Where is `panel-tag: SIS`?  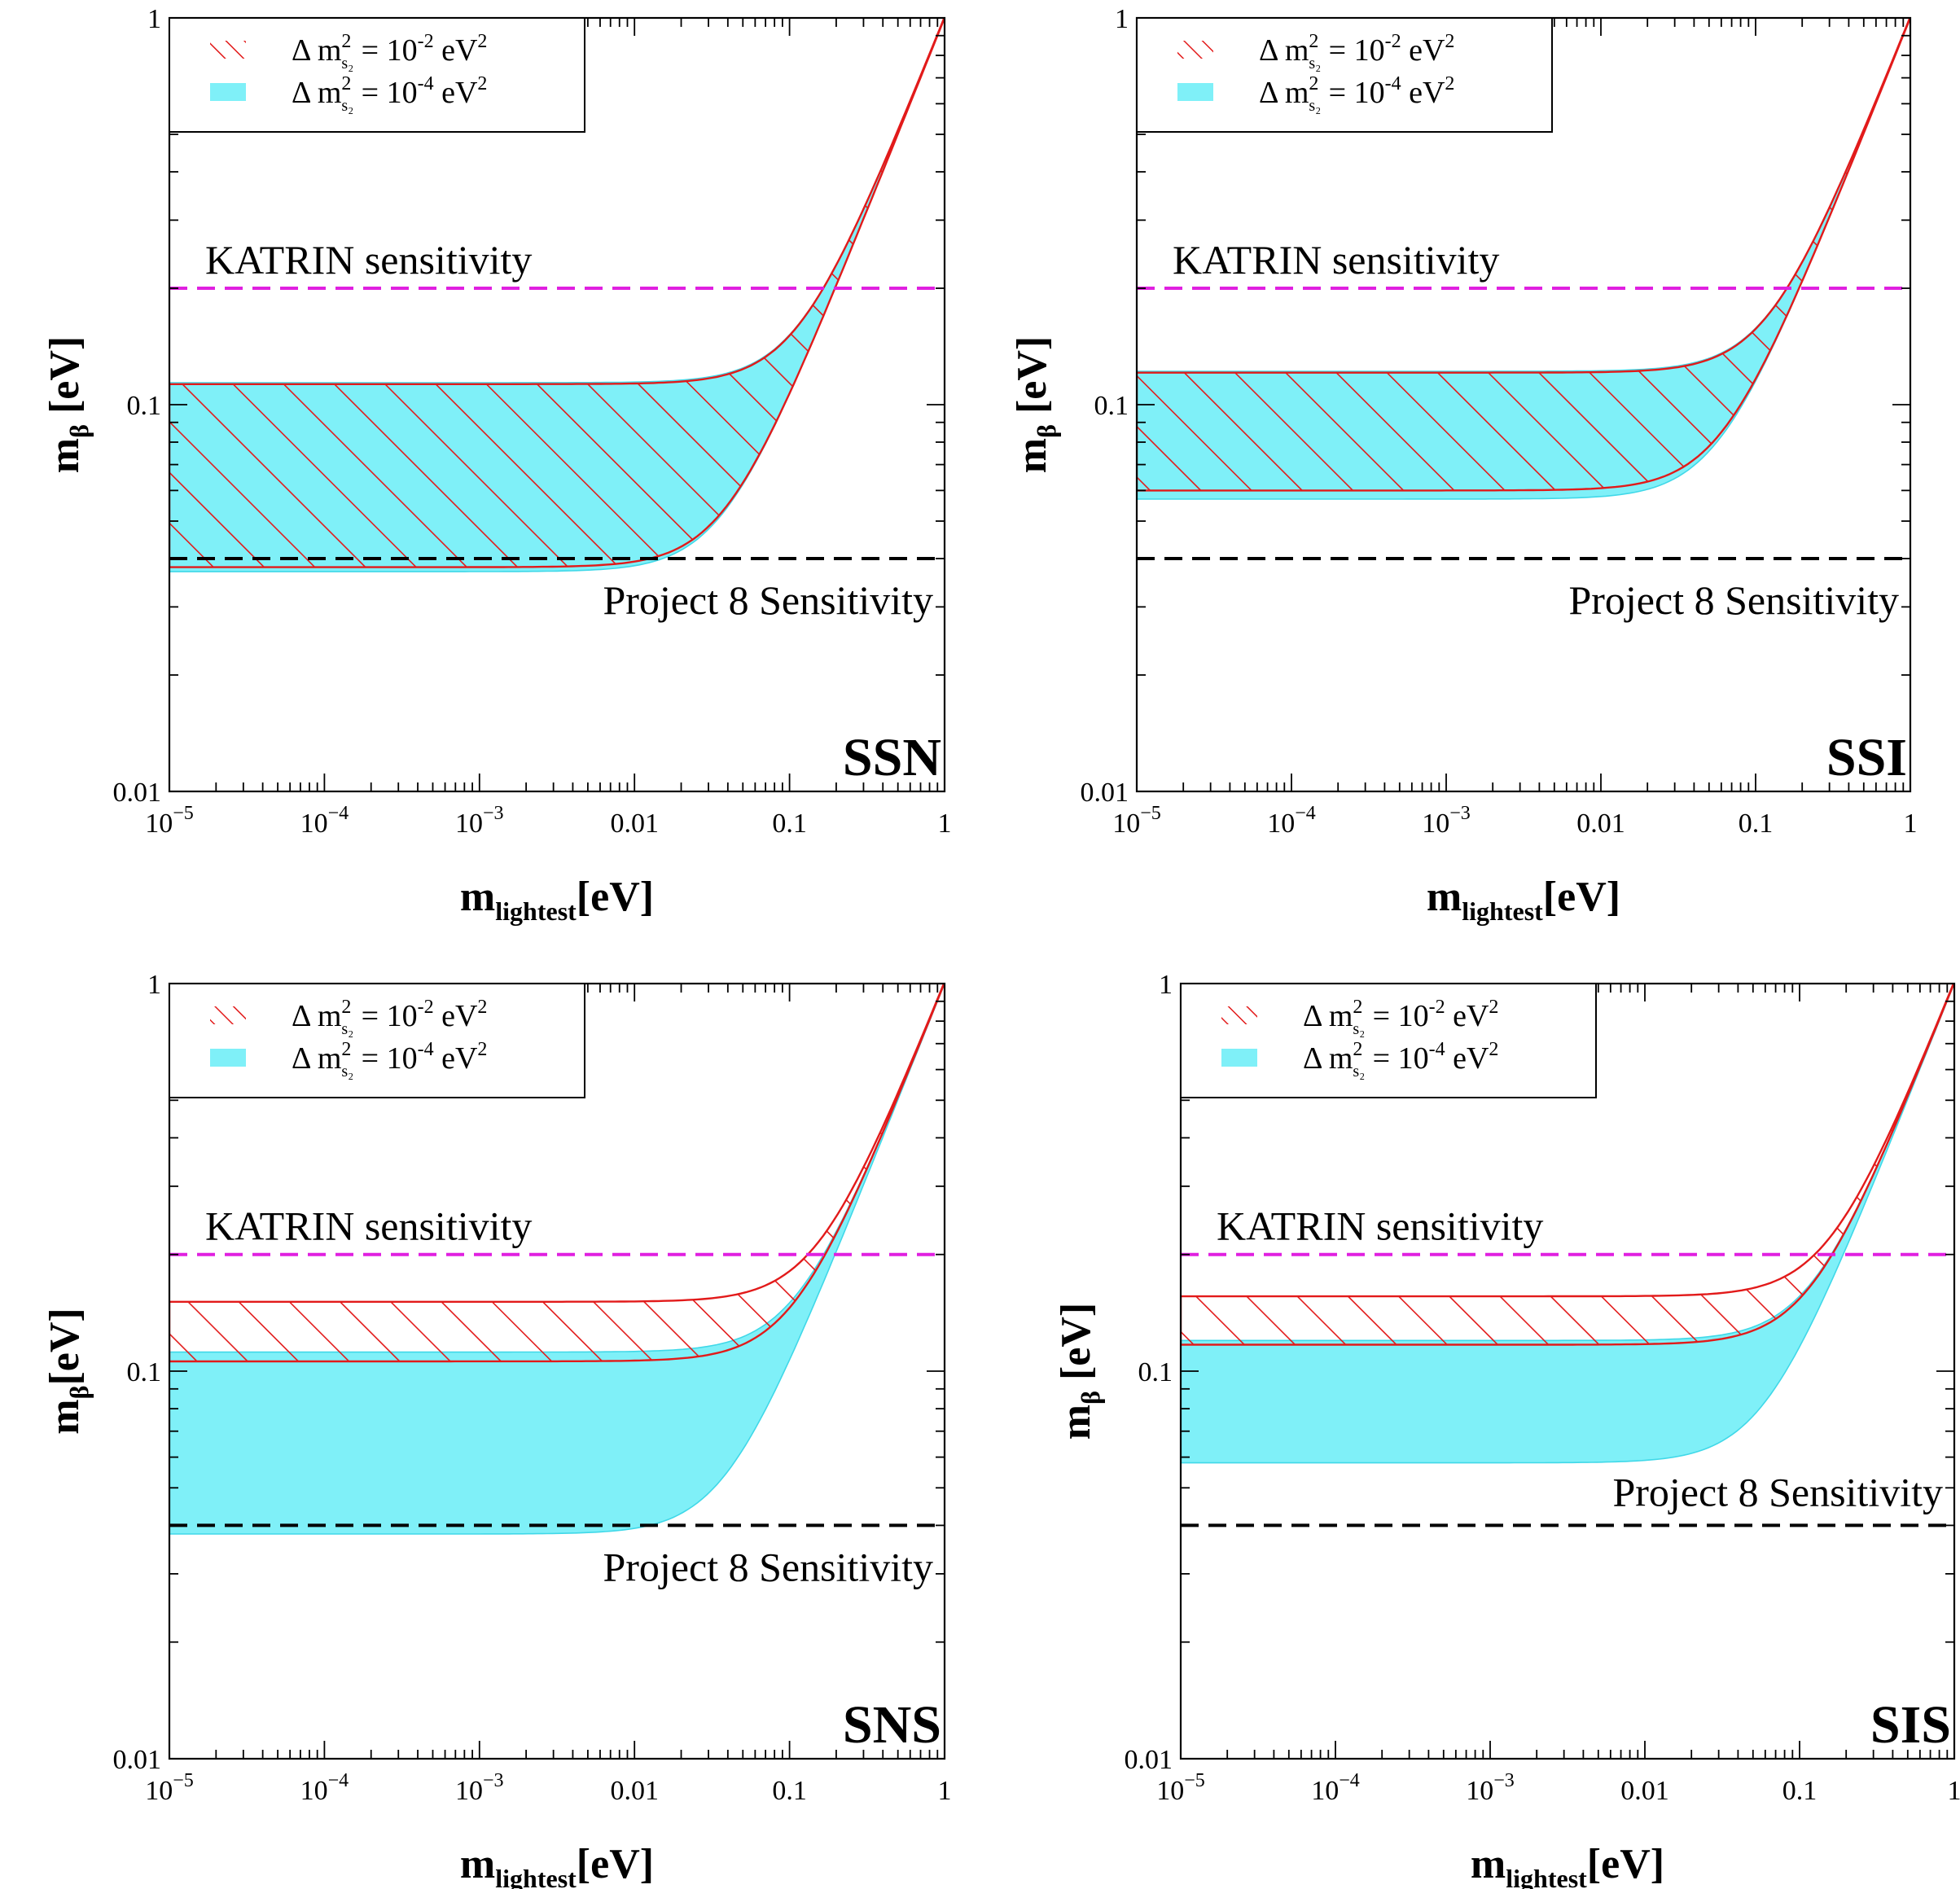 panel-tag: SIS is located at coordinates (1910, 1725).